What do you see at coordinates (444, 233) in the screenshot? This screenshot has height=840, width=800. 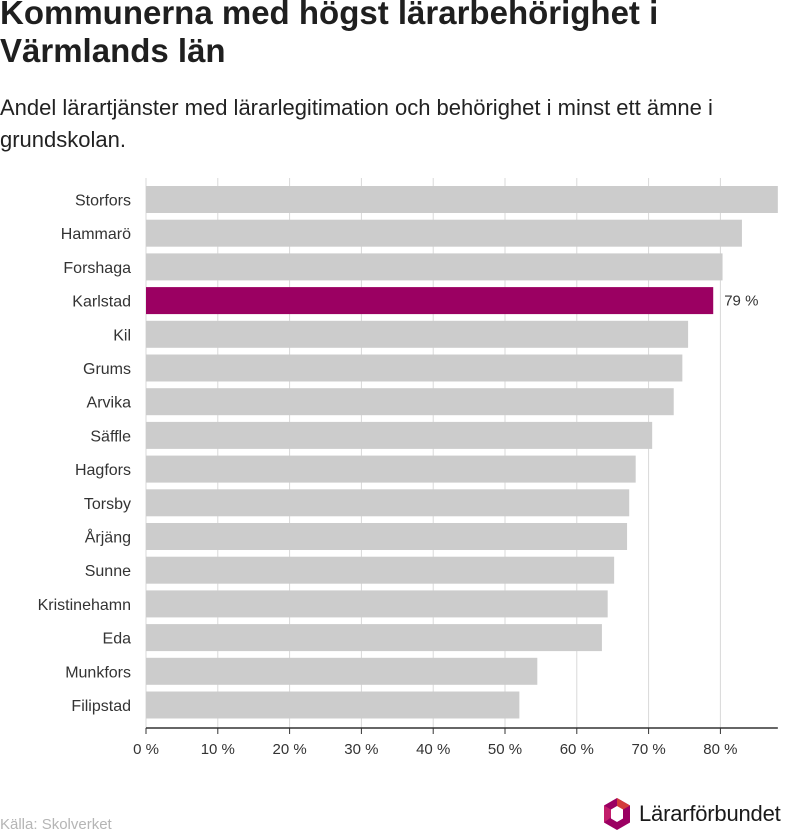 I see `bar-hammarö` at bounding box center [444, 233].